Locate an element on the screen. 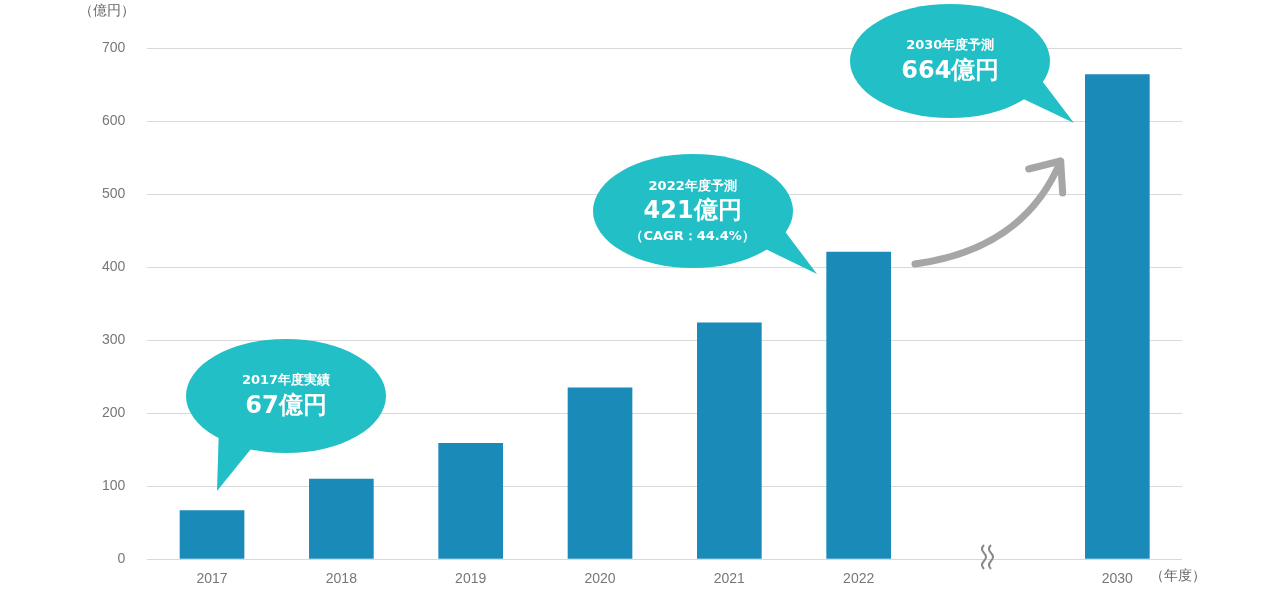 Image resolution: width=1280 pixels, height=608 pixels. annotation: 2022年度予測 is located at coordinates (692, 186).